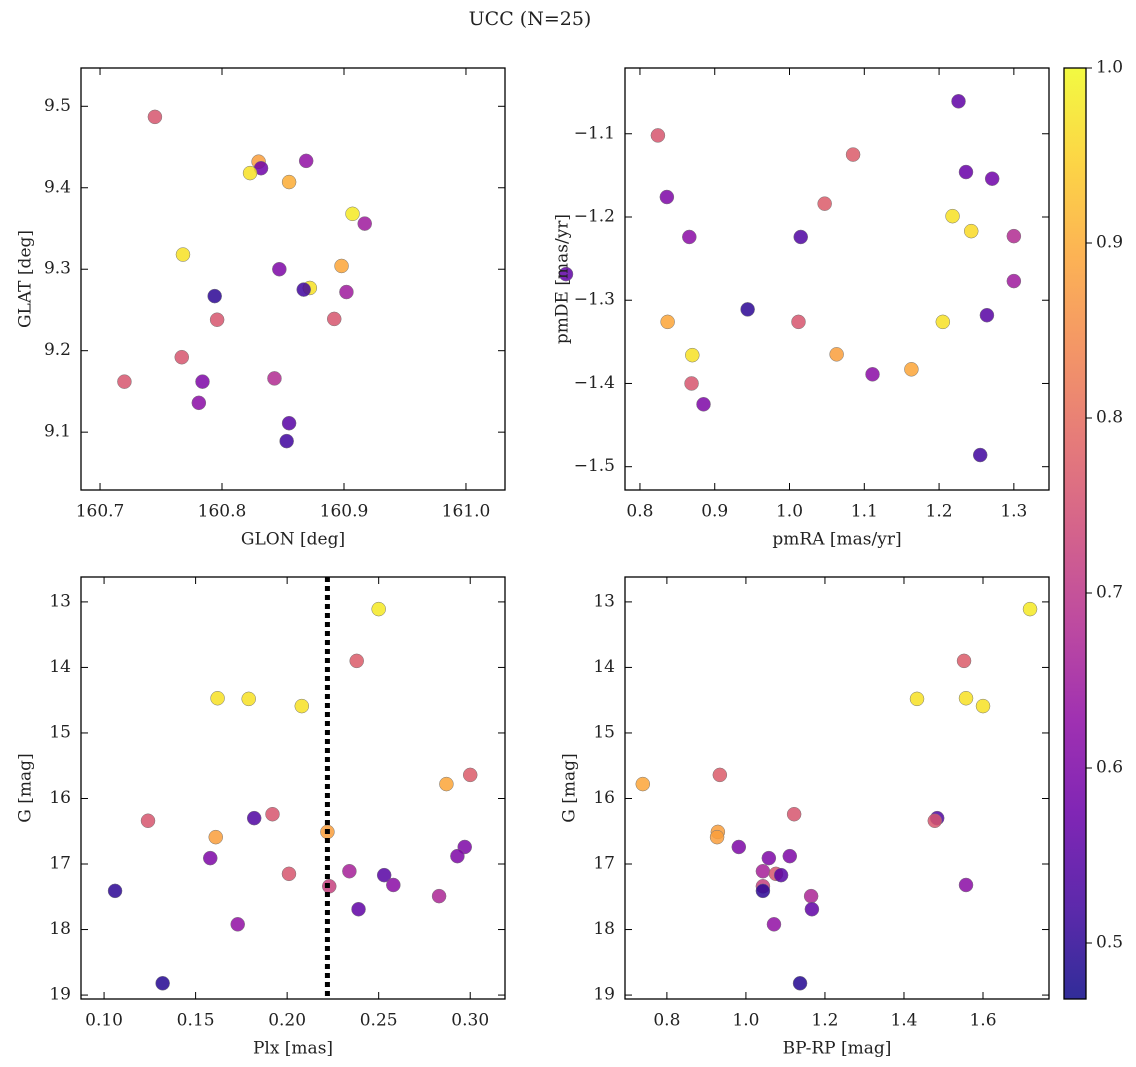 Image resolution: width=1136 pixels, height=1067 pixels. I want to click on colorbar-tick-label: 0.7, so click(1109, 593).